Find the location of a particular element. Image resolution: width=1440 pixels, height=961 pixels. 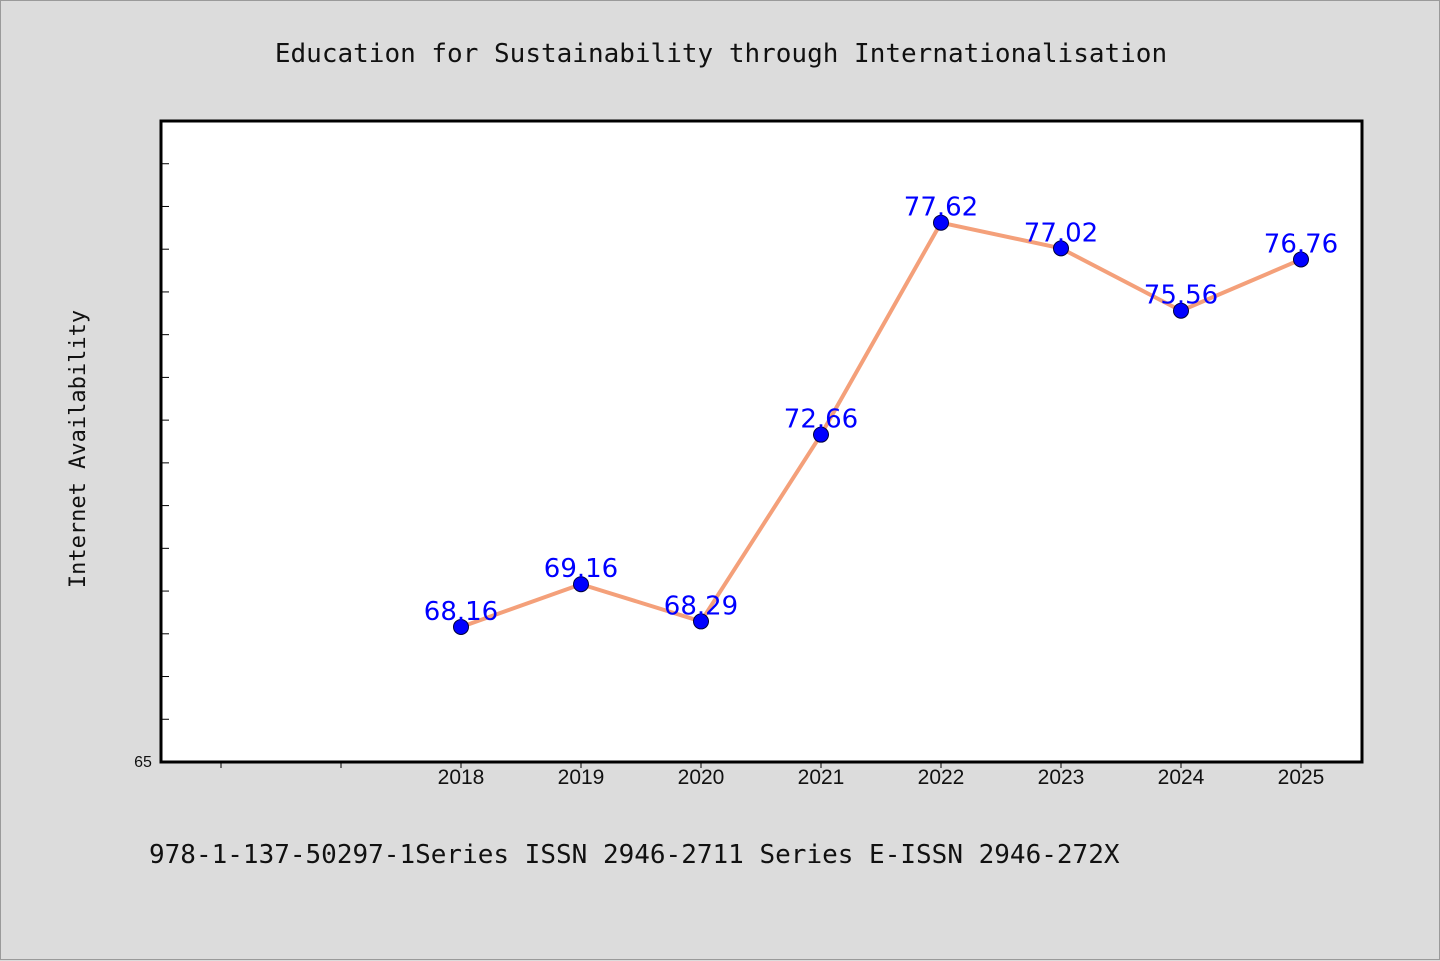

x-tick-label: 2024 is located at coordinates (1181, 777).